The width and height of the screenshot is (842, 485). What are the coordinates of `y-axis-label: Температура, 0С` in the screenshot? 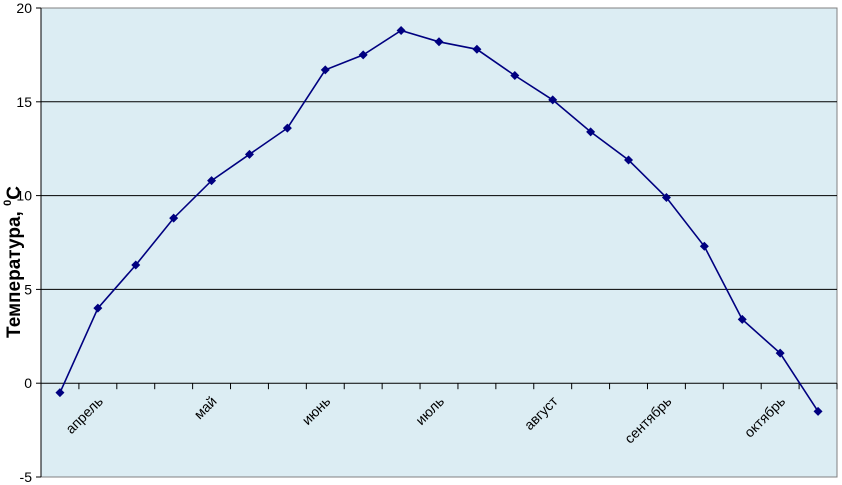 It's located at (13, 262).